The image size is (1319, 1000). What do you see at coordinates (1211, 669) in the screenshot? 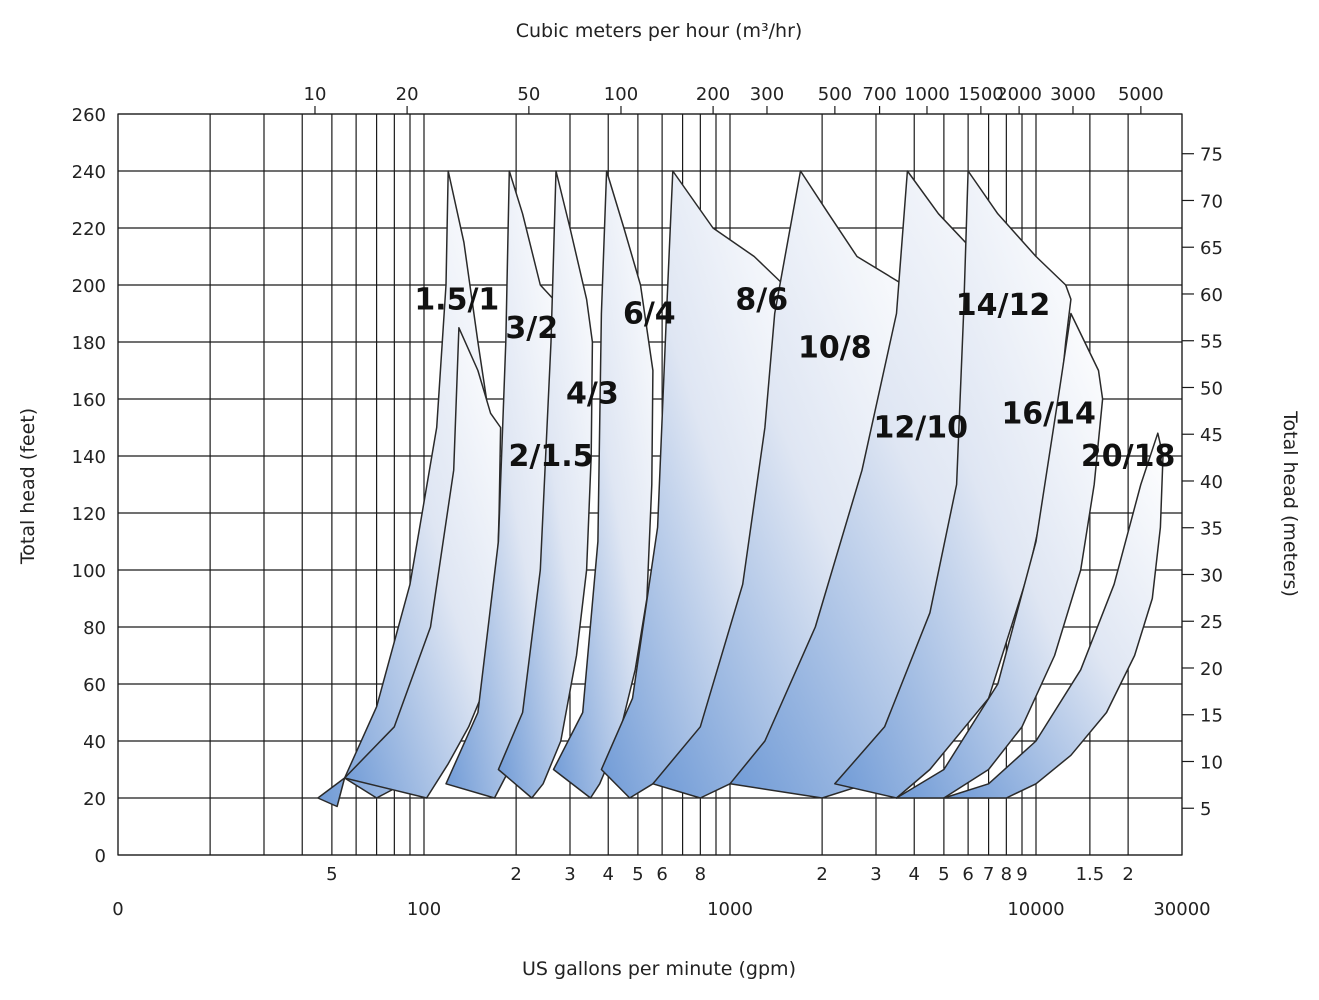
I see `y2-tick-label: 20` at bounding box center [1211, 669].